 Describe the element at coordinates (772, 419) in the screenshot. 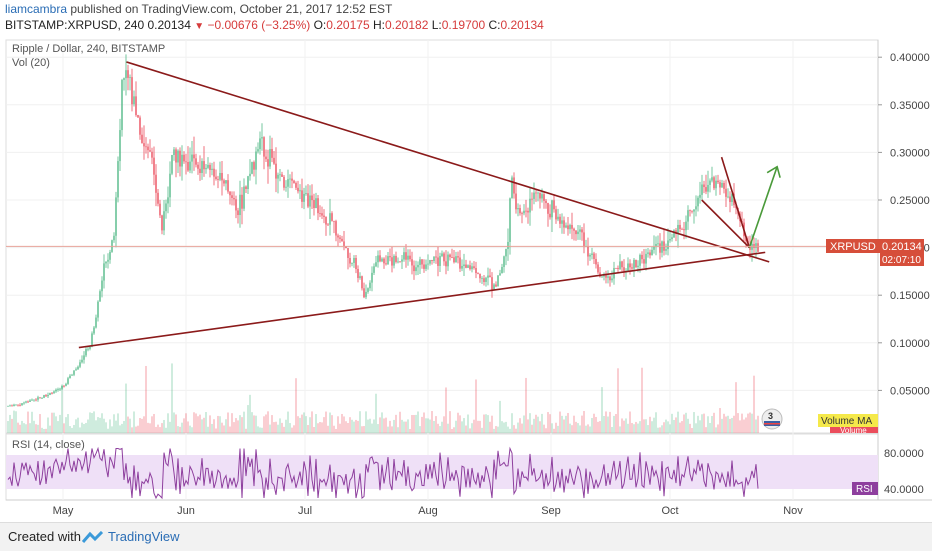

I see `events-badge: 3` at that location.